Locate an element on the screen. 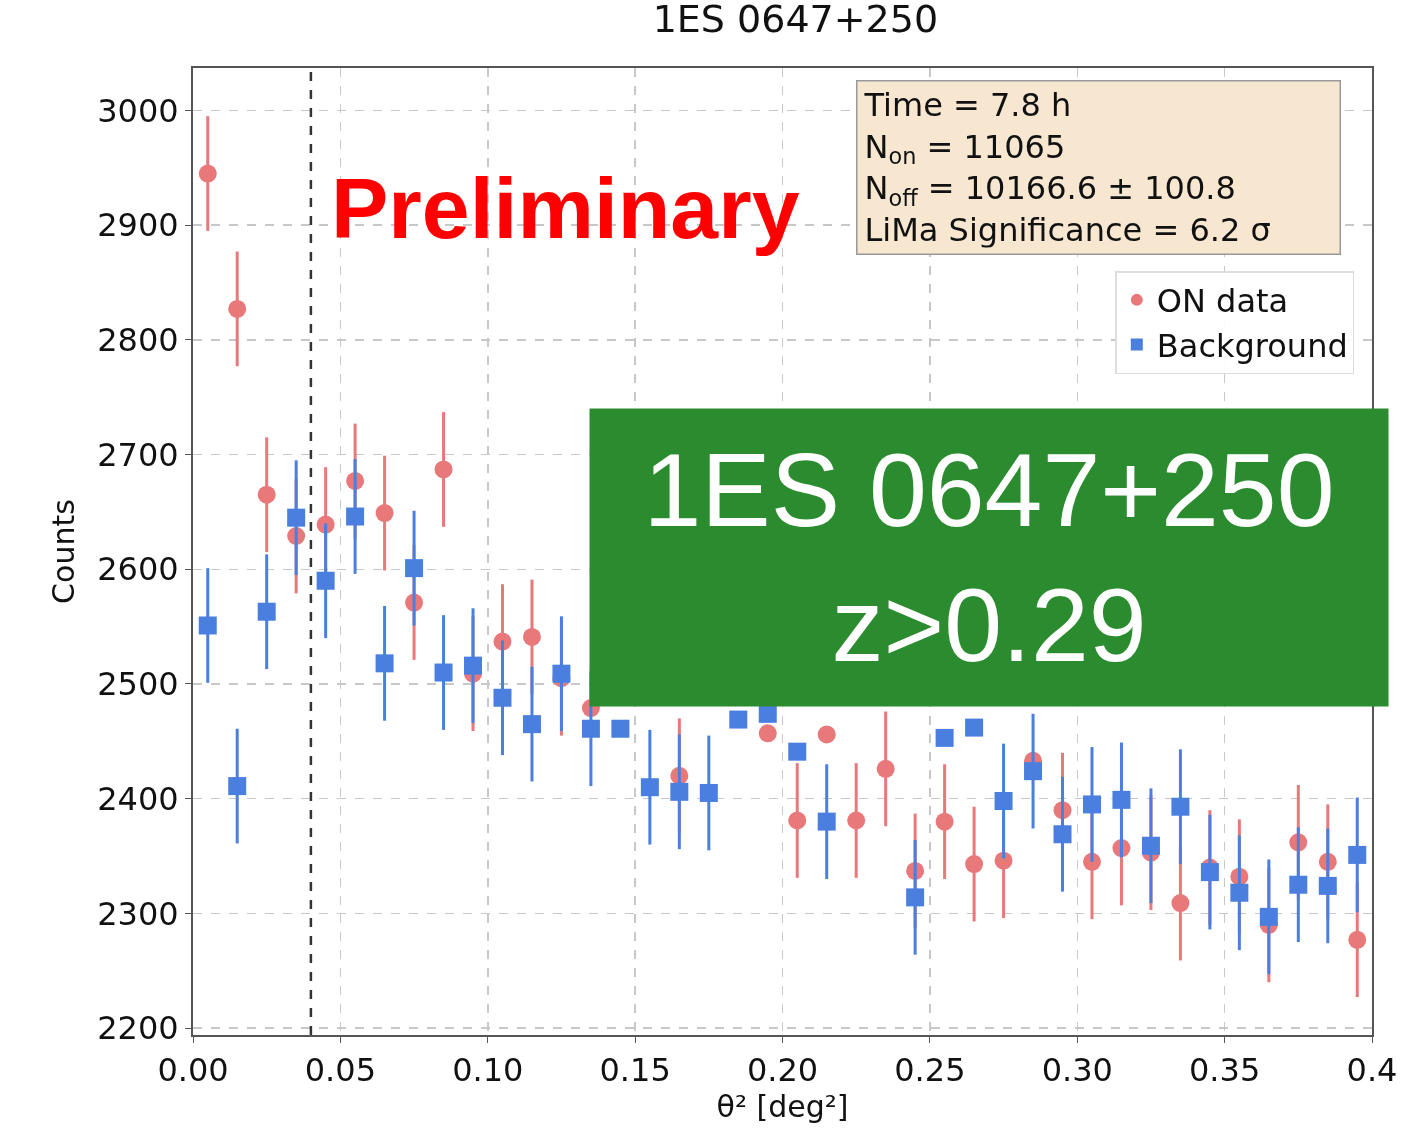 The width and height of the screenshot is (1414, 1129). annotation: Time = 7.8 h N$_{on}$ = 11065 N$_{off}$ = 10166.6 ± 100.8 LiMa Significance = 6.2 σ is located at coordinates (1067, 167).